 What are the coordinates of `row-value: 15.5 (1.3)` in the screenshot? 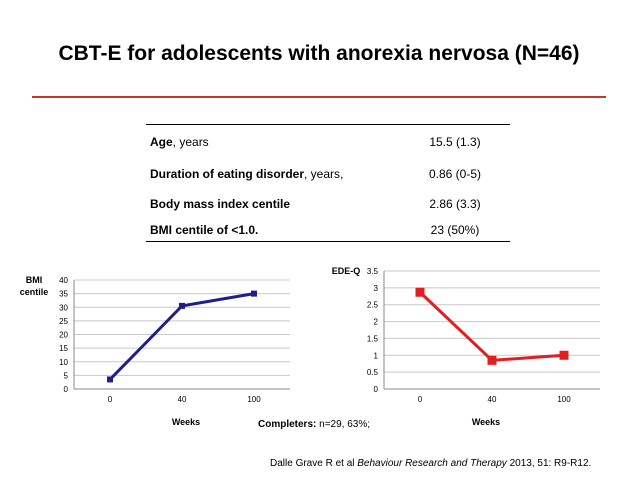 It's located at (455, 142).